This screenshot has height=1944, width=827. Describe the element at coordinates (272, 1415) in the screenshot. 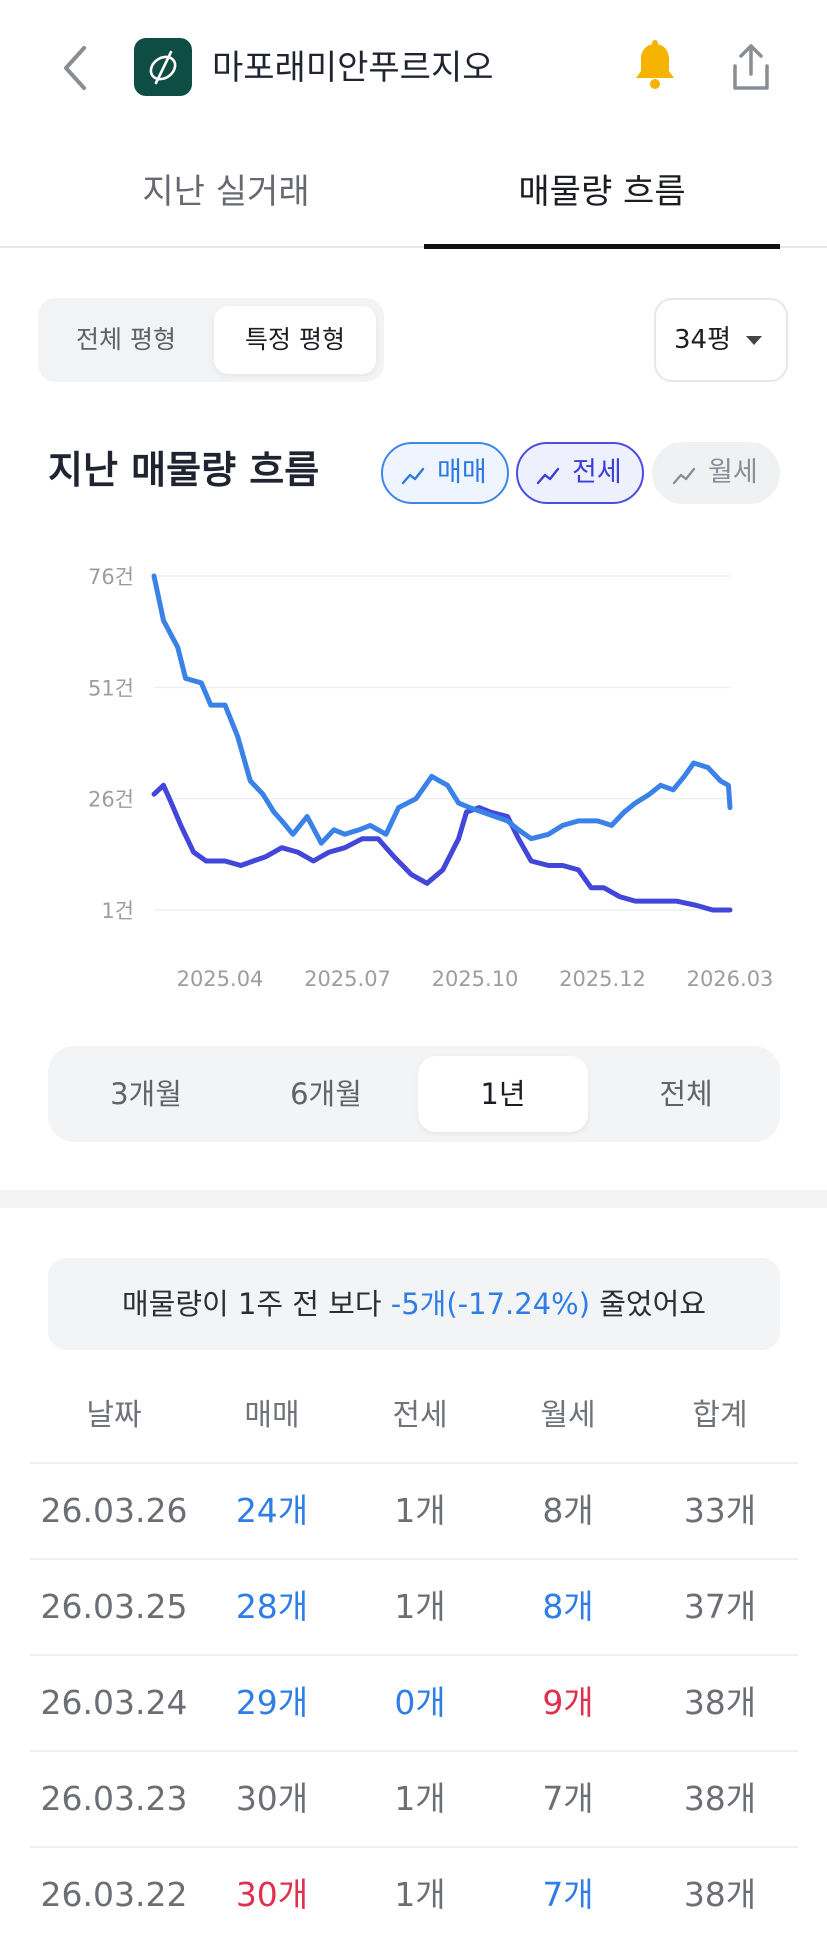

I see `table-header-sale: 매매` at that location.